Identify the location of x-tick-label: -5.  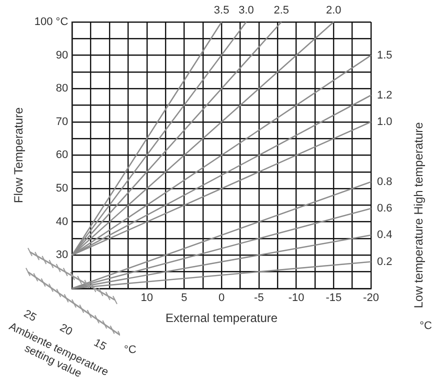
(259, 298).